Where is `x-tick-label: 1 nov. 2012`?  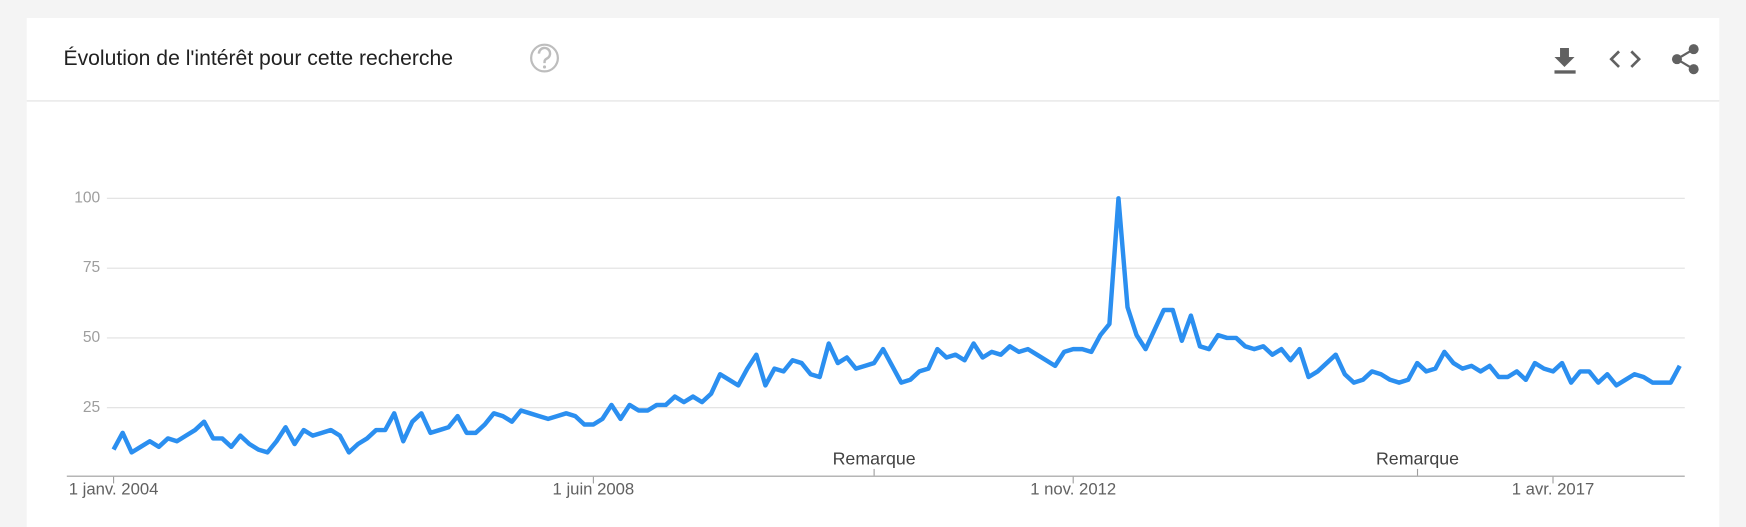 x-tick-label: 1 nov. 2012 is located at coordinates (1073, 489).